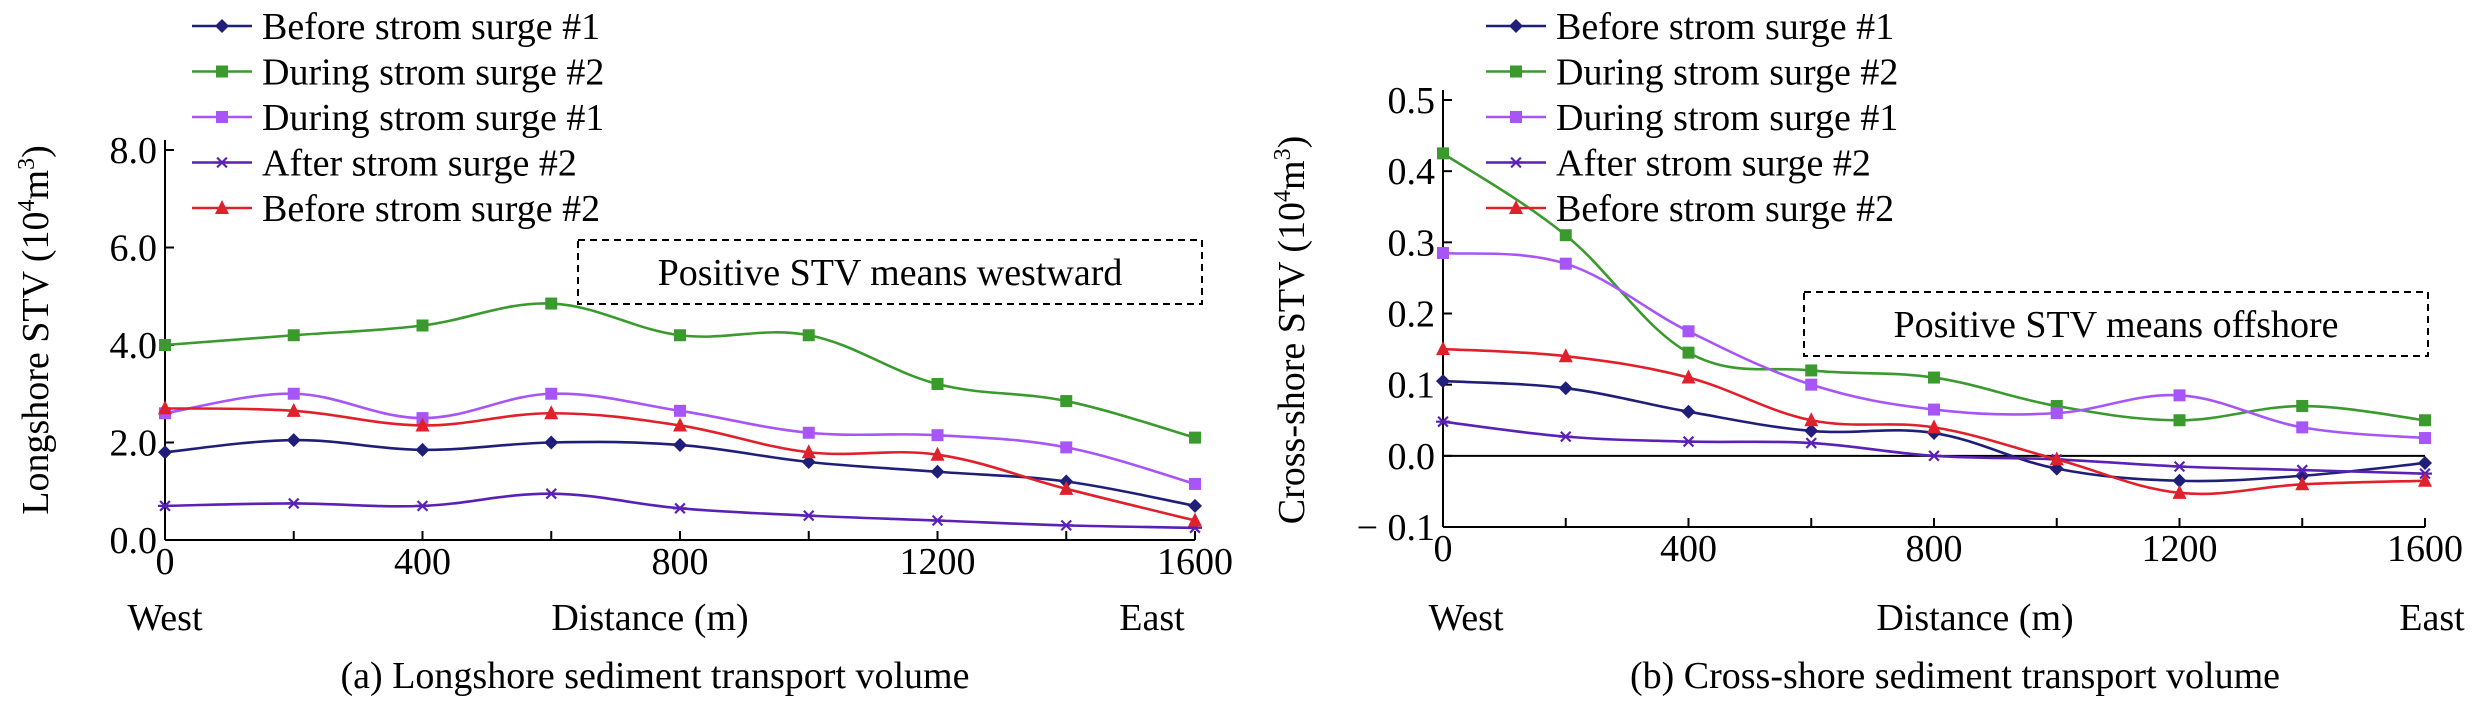  What do you see at coordinates (134, 346) in the screenshot?
I see `y-tick-label: 4.0` at bounding box center [134, 346].